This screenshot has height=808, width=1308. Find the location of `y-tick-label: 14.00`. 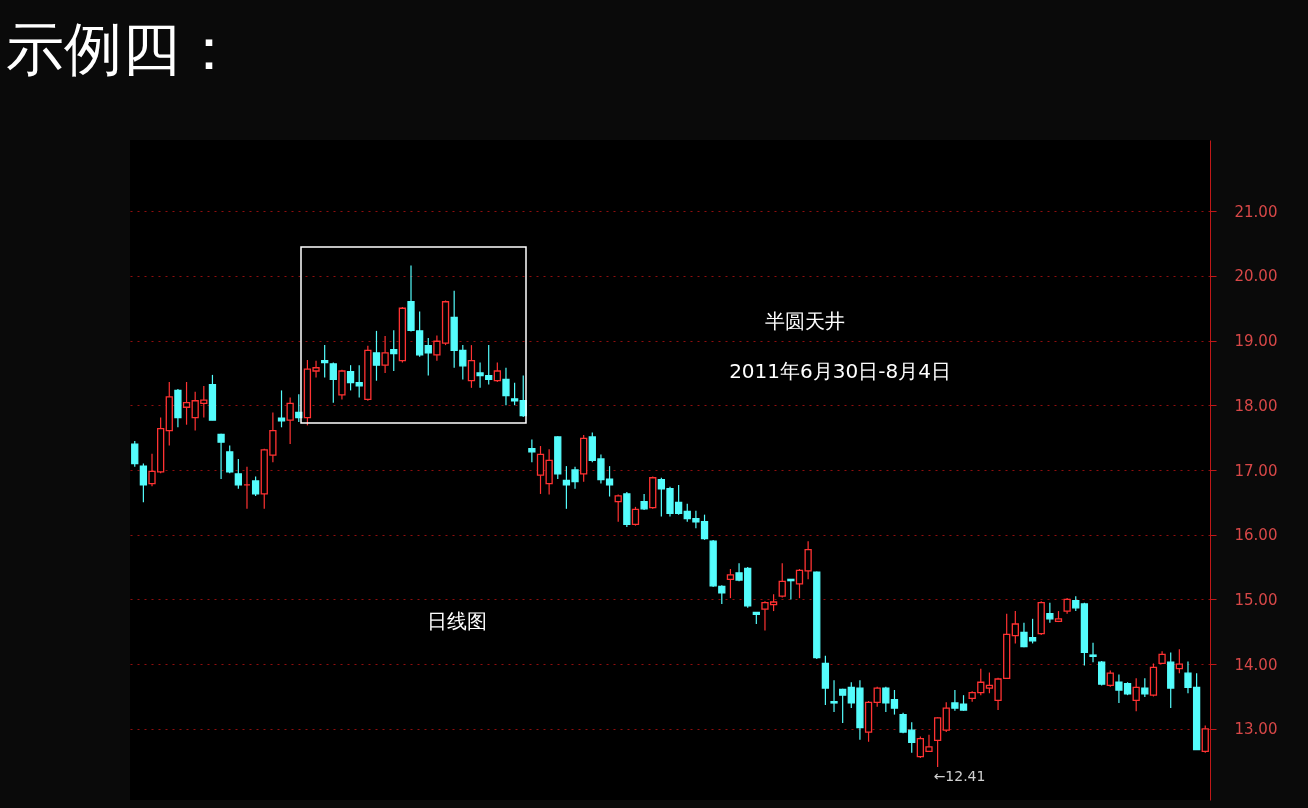

y-tick-label: 14.00 is located at coordinates (1256, 664).